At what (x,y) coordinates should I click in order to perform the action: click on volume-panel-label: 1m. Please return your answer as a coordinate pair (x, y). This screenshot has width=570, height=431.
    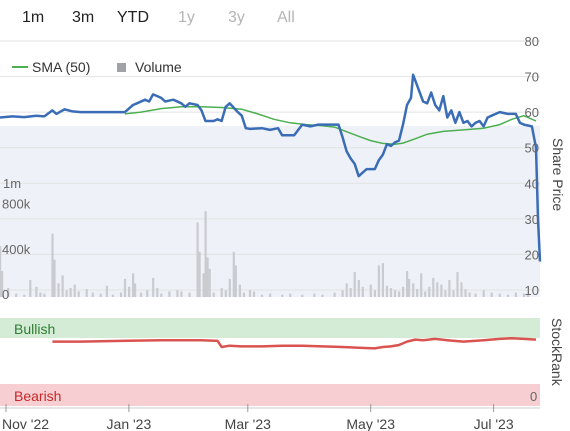
    Looking at the image, I should click on (12, 183).